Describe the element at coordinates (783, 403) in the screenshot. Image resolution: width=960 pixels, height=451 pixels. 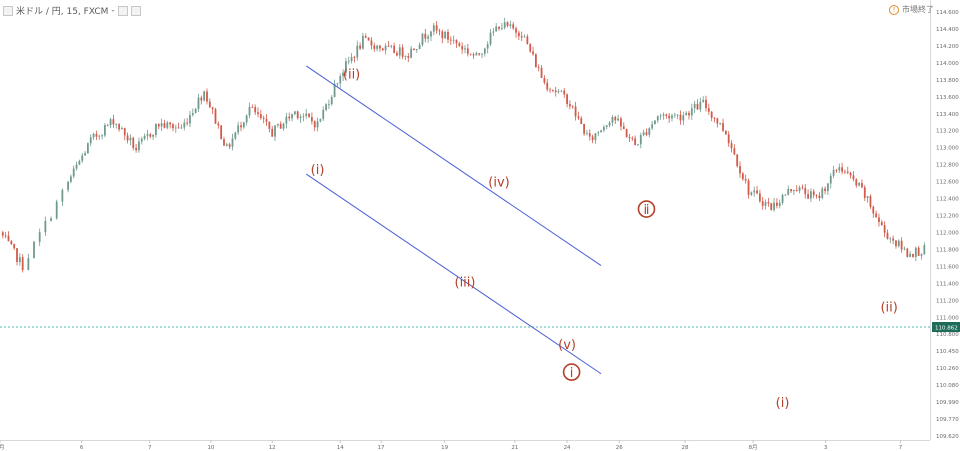
I see `wave-label: (i)` at that location.